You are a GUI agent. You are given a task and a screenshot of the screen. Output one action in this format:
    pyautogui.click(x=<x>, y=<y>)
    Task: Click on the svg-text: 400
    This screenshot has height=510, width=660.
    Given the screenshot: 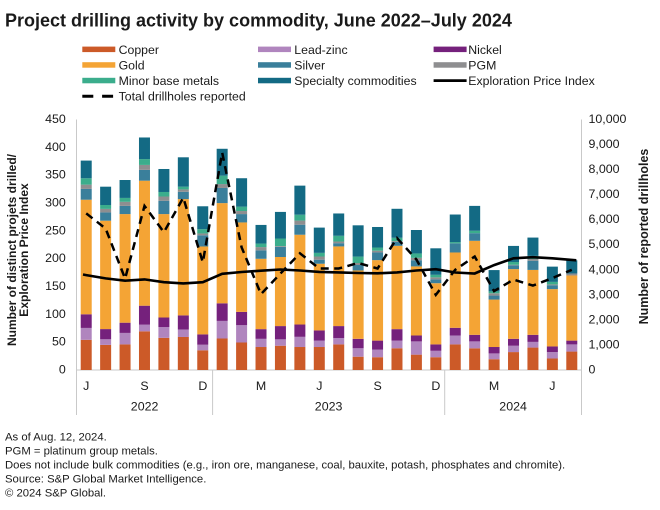 What is the action you would take?
    pyautogui.click(x=55, y=147)
    